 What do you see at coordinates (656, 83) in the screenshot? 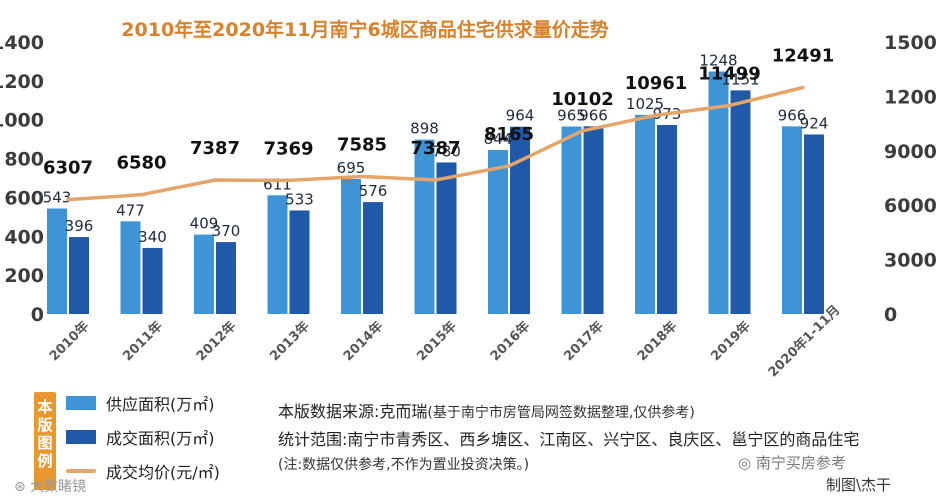
I see `price-value-label: 10961` at bounding box center [656, 83].